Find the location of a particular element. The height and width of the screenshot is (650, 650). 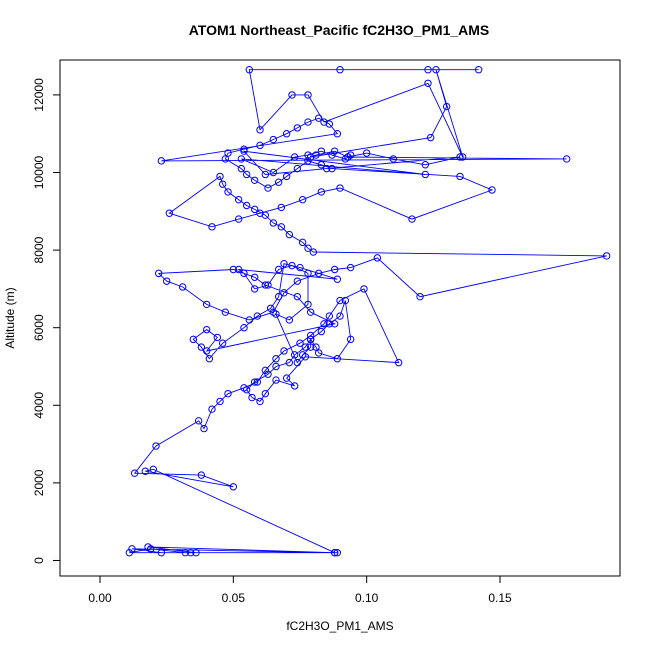

y-tick-label: 4000 is located at coordinates (39, 405).